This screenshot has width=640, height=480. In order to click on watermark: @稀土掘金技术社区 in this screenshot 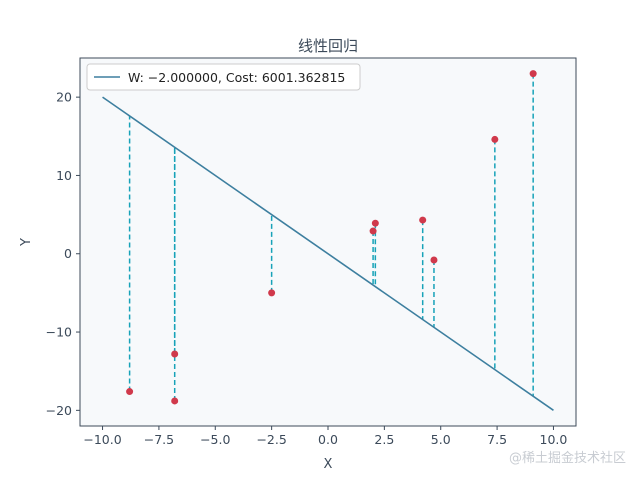, I will do `click(567, 458)`.